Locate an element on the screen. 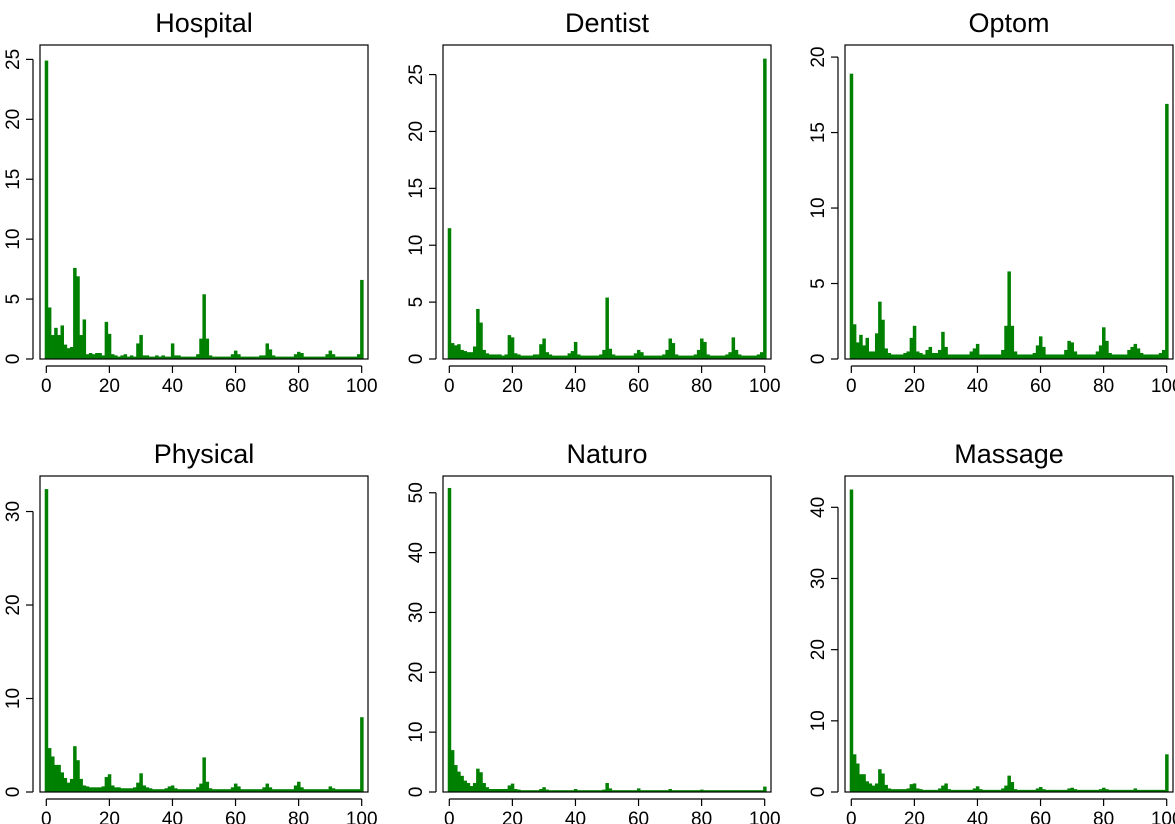 This screenshot has width=1175, height=824. y-tick-label: 40 is located at coordinates (818, 507).